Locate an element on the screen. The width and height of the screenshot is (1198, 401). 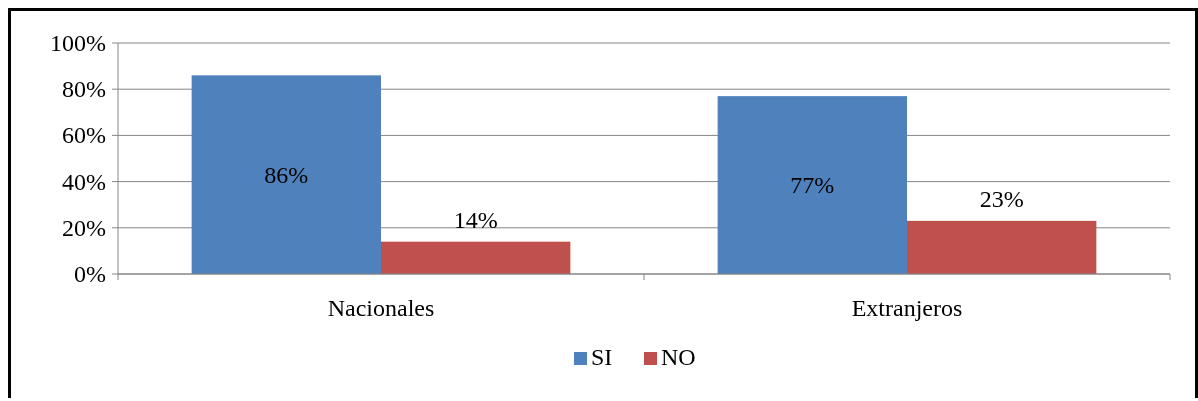
y-tick-label: 80% is located at coordinates (84, 89).